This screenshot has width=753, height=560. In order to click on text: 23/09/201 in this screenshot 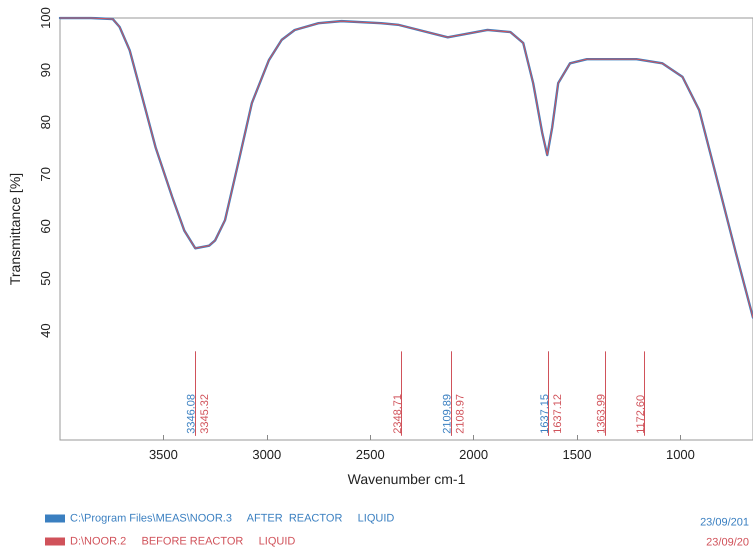, I will do `click(724, 522)`.